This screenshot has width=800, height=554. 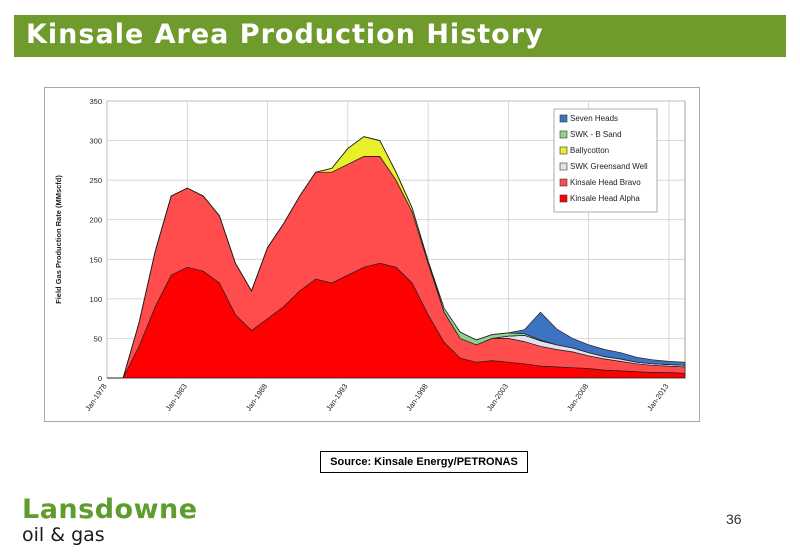 What do you see at coordinates (424, 462) in the screenshot?
I see `source-note: Source: Kinsale Energy/PETRONAS` at bounding box center [424, 462].